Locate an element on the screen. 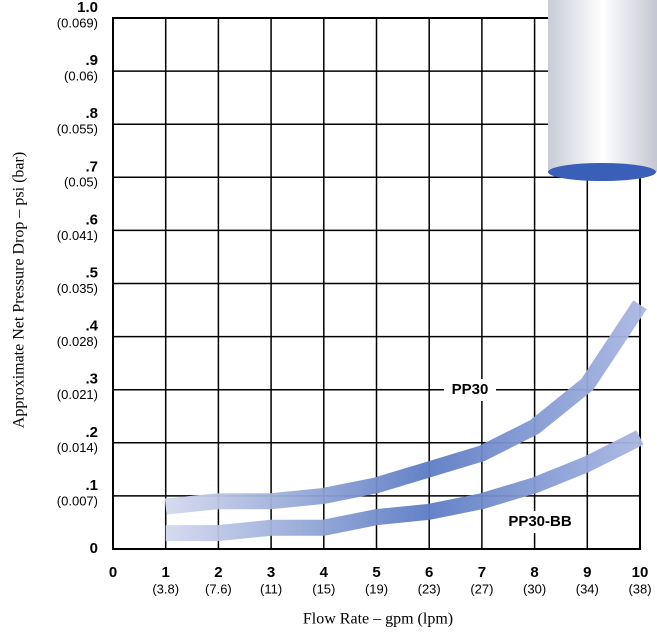 The width and height of the screenshot is (657, 637). x-tick-alt-label: (3.8) is located at coordinates (165, 588).